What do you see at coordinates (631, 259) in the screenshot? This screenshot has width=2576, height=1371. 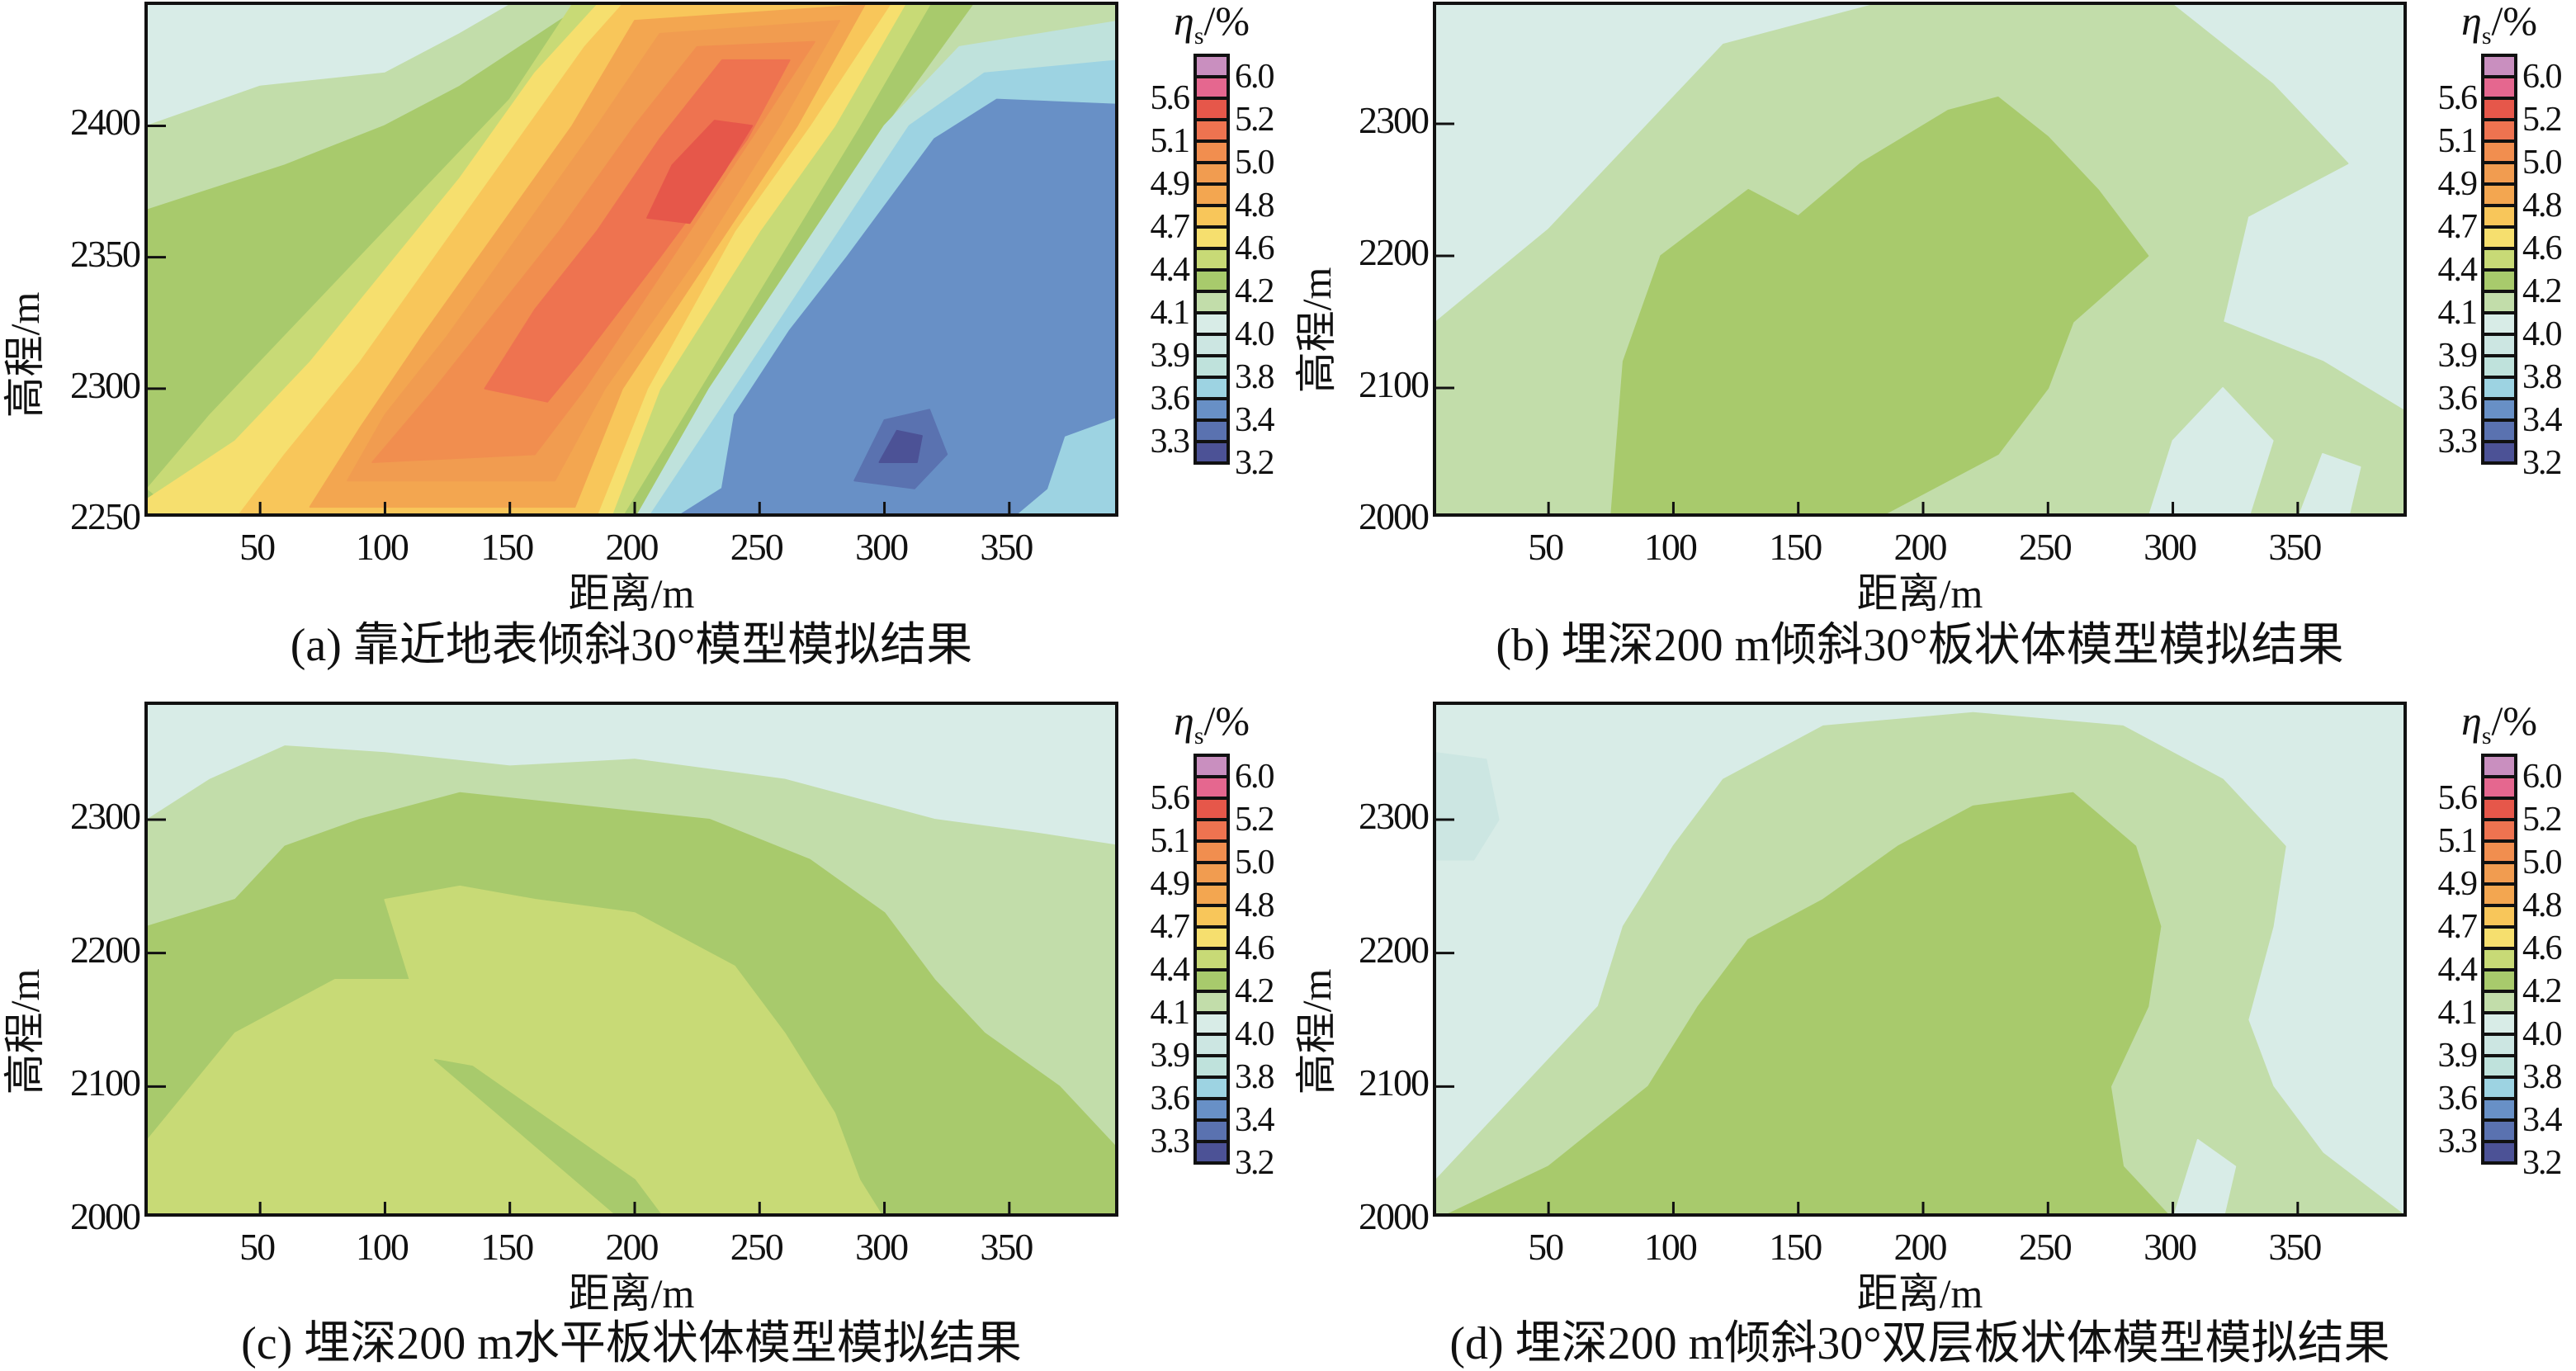 I see `contour-plot-area` at bounding box center [631, 259].